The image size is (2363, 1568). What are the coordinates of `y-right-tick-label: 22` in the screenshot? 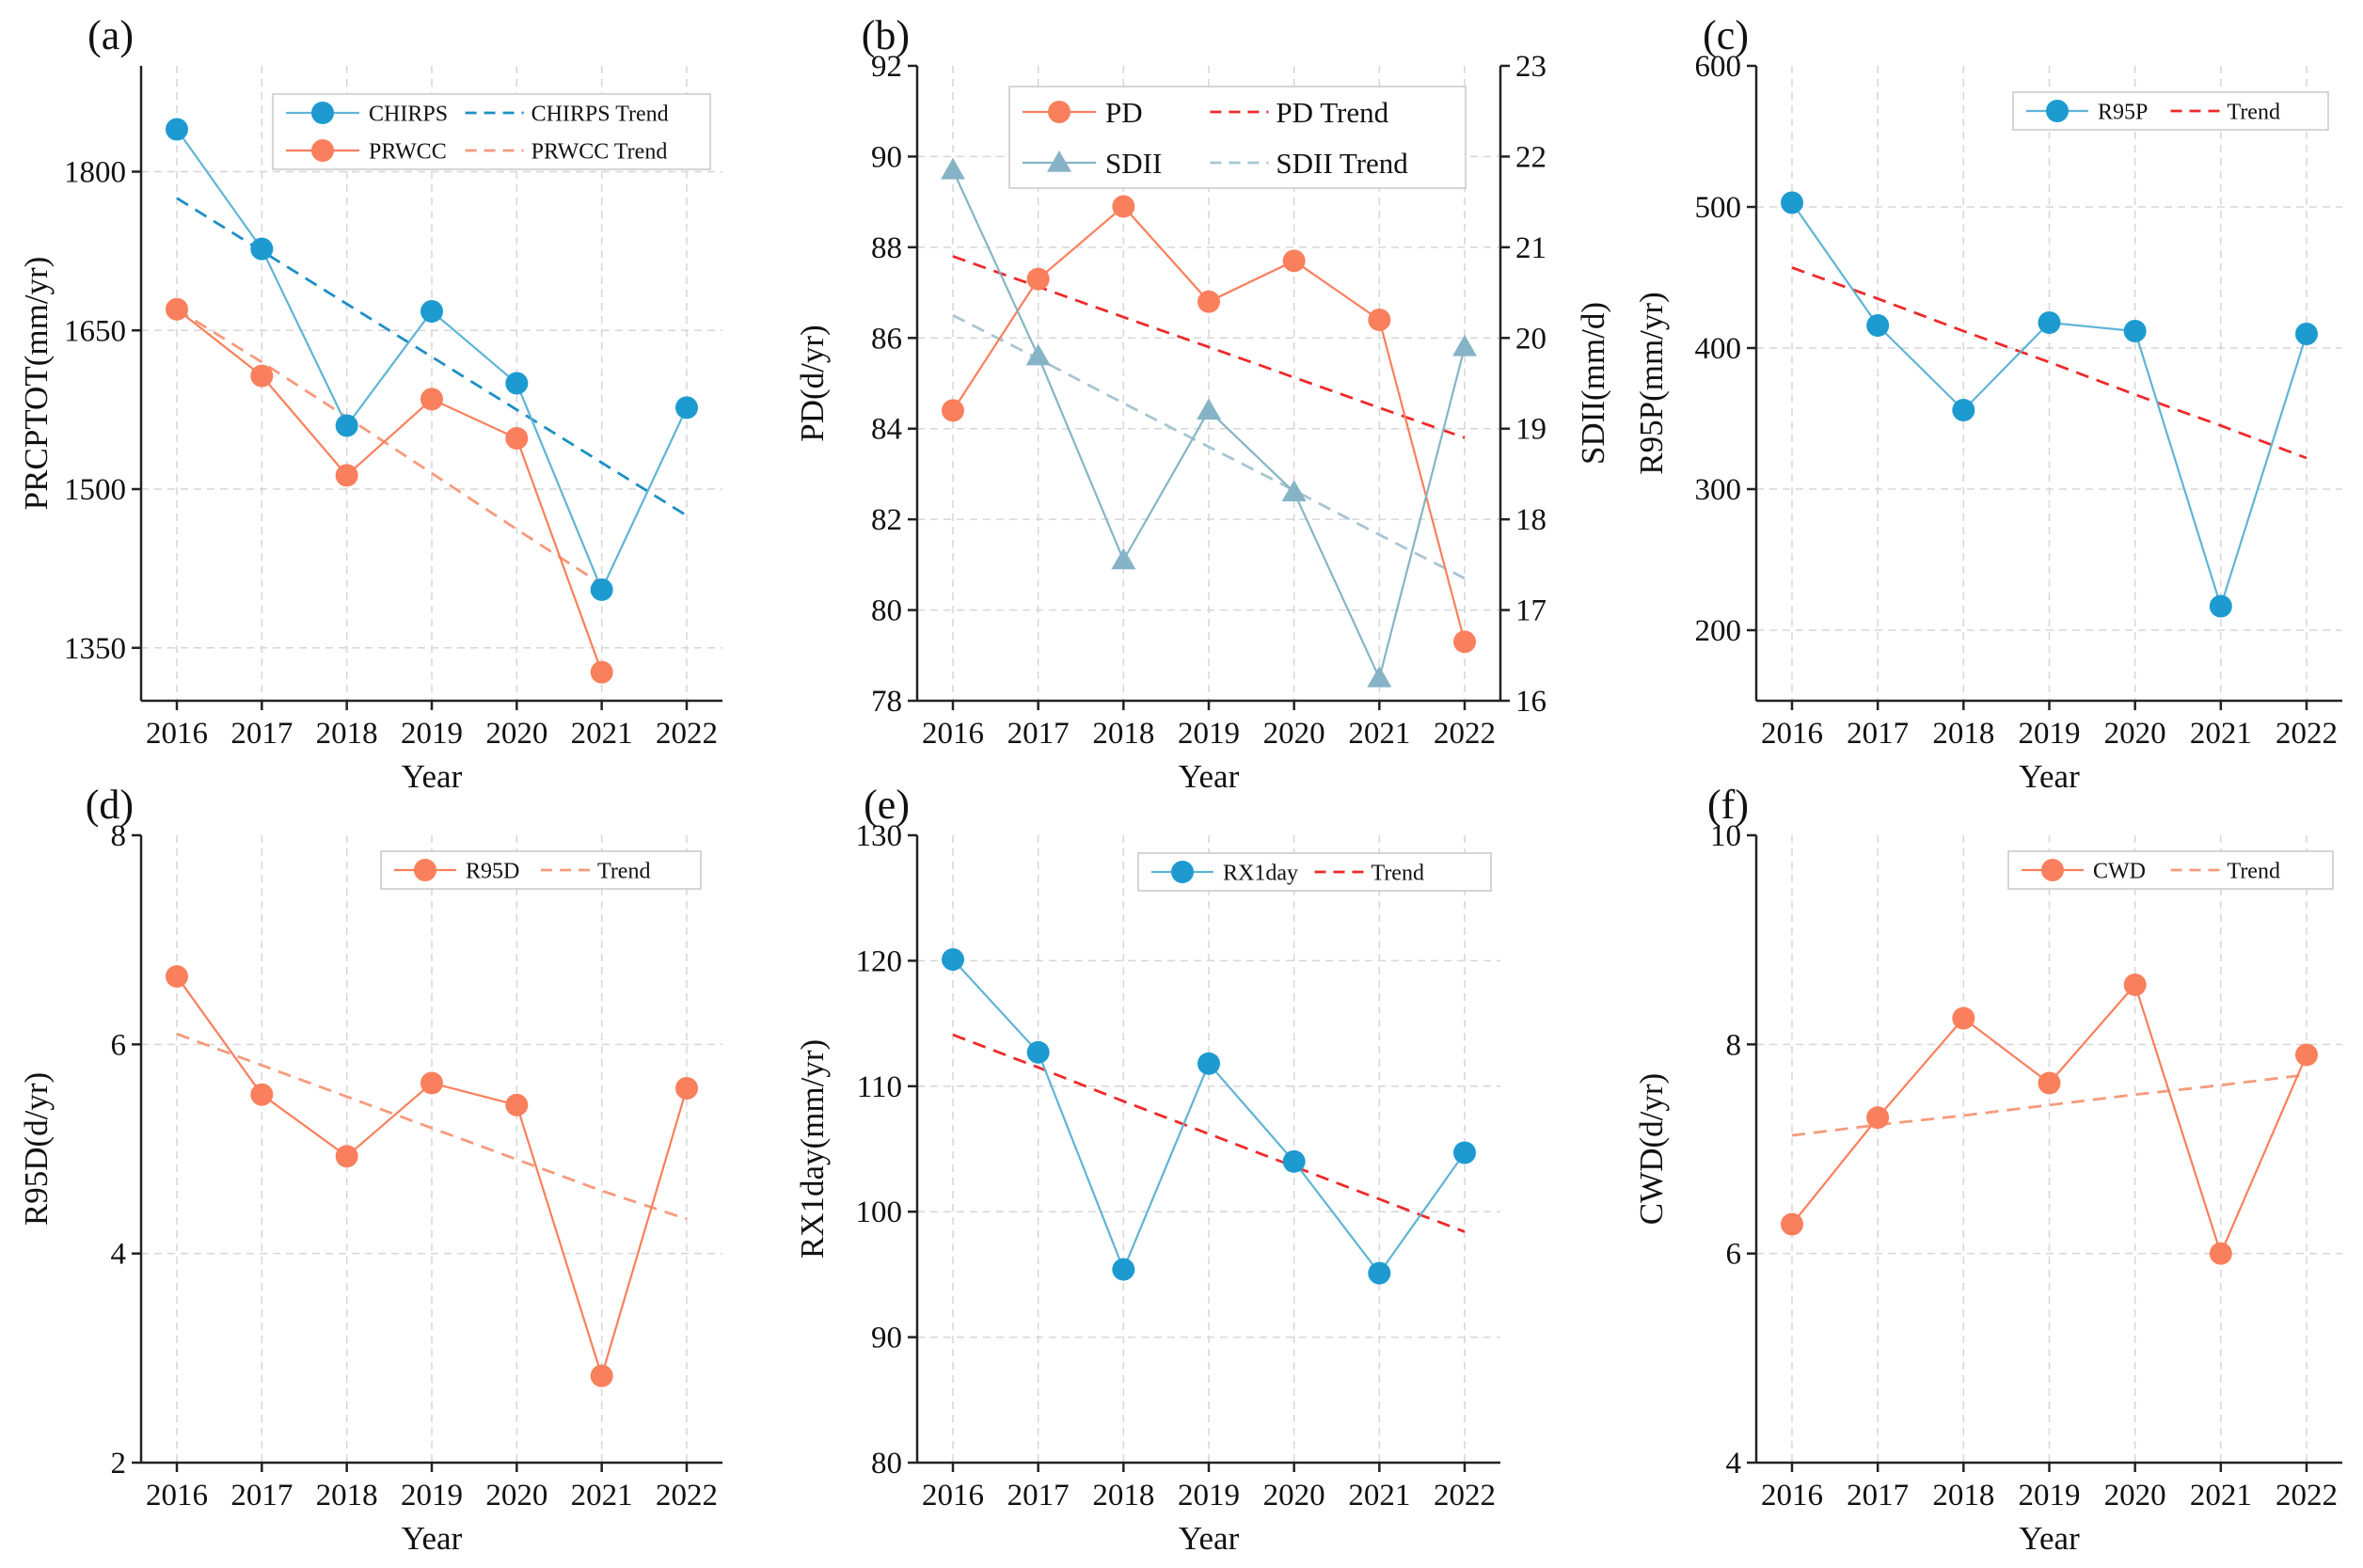 It's located at (1531, 157).